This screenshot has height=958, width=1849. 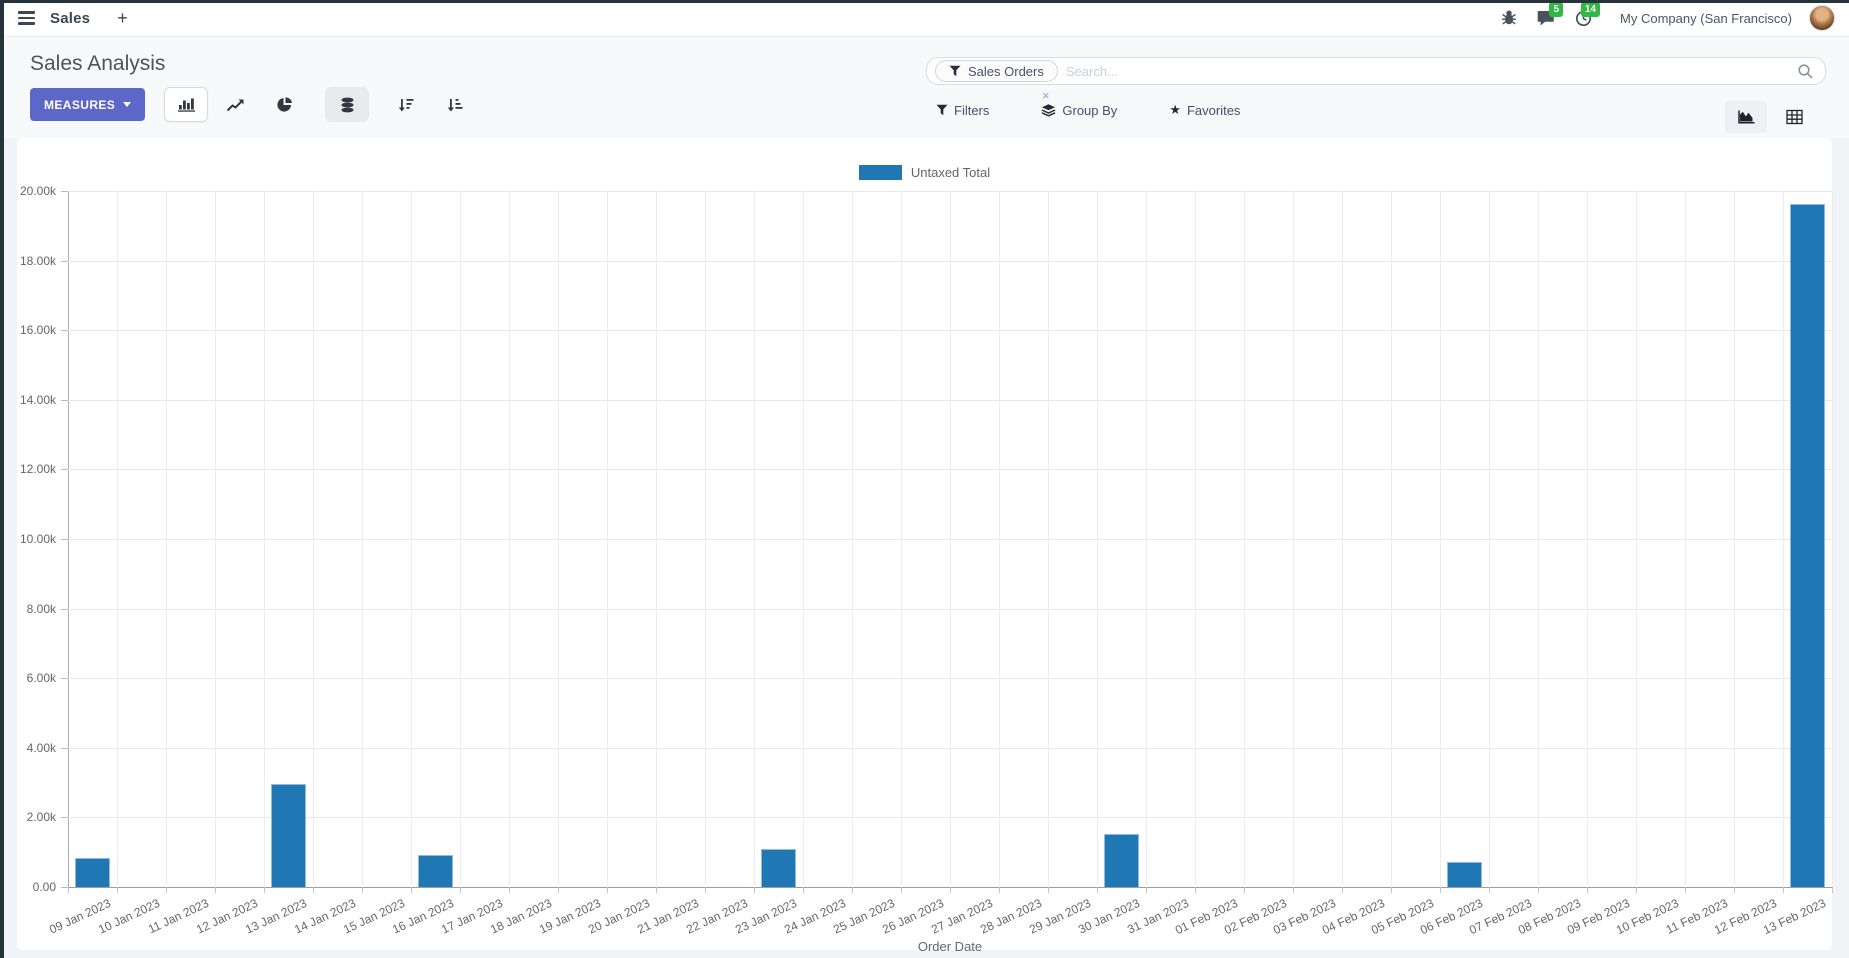 What do you see at coordinates (98, 63) in the screenshot?
I see `page-title: Sales Analysis` at bounding box center [98, 63].